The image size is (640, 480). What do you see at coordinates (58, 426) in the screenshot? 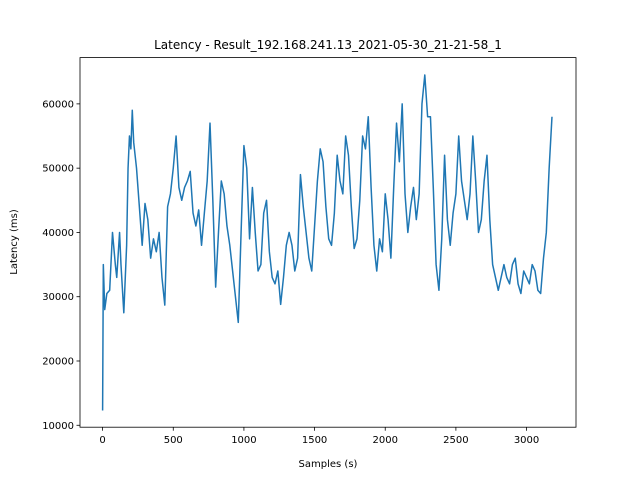
I see `y-tick-label: 10000` at bounding box center [58, 426].